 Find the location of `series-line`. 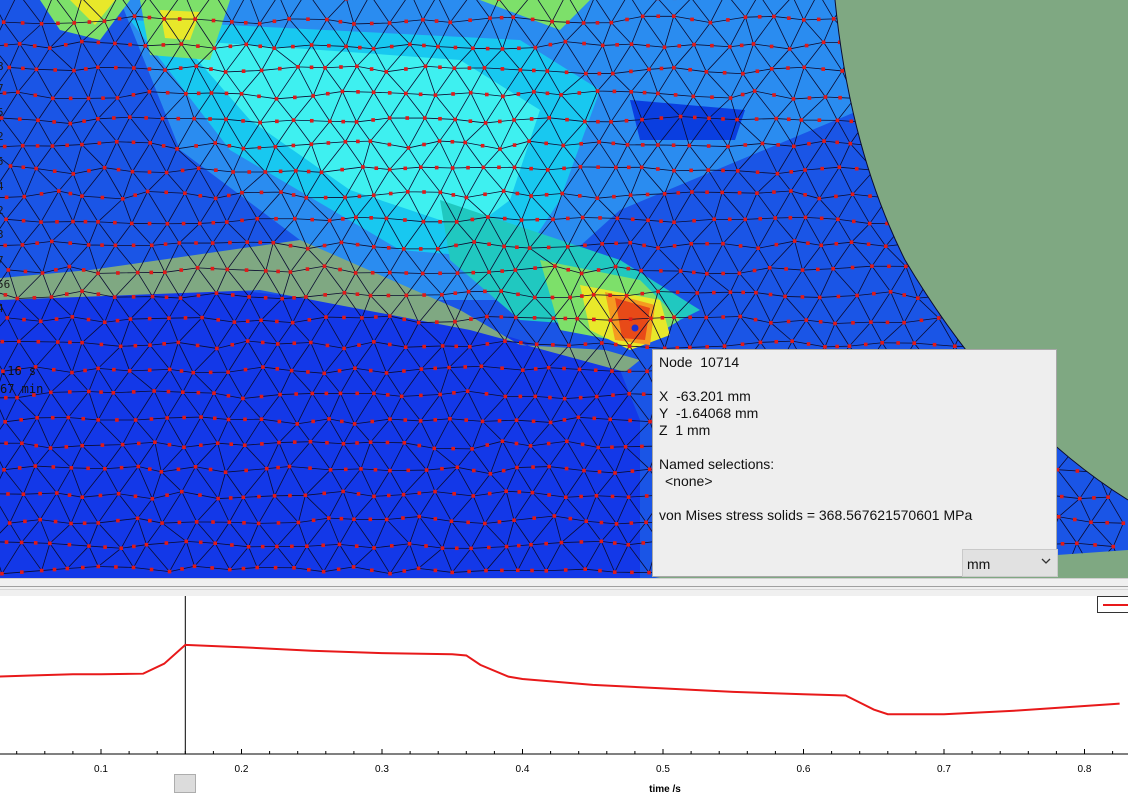

series-line is located at coordinates (560, 679).